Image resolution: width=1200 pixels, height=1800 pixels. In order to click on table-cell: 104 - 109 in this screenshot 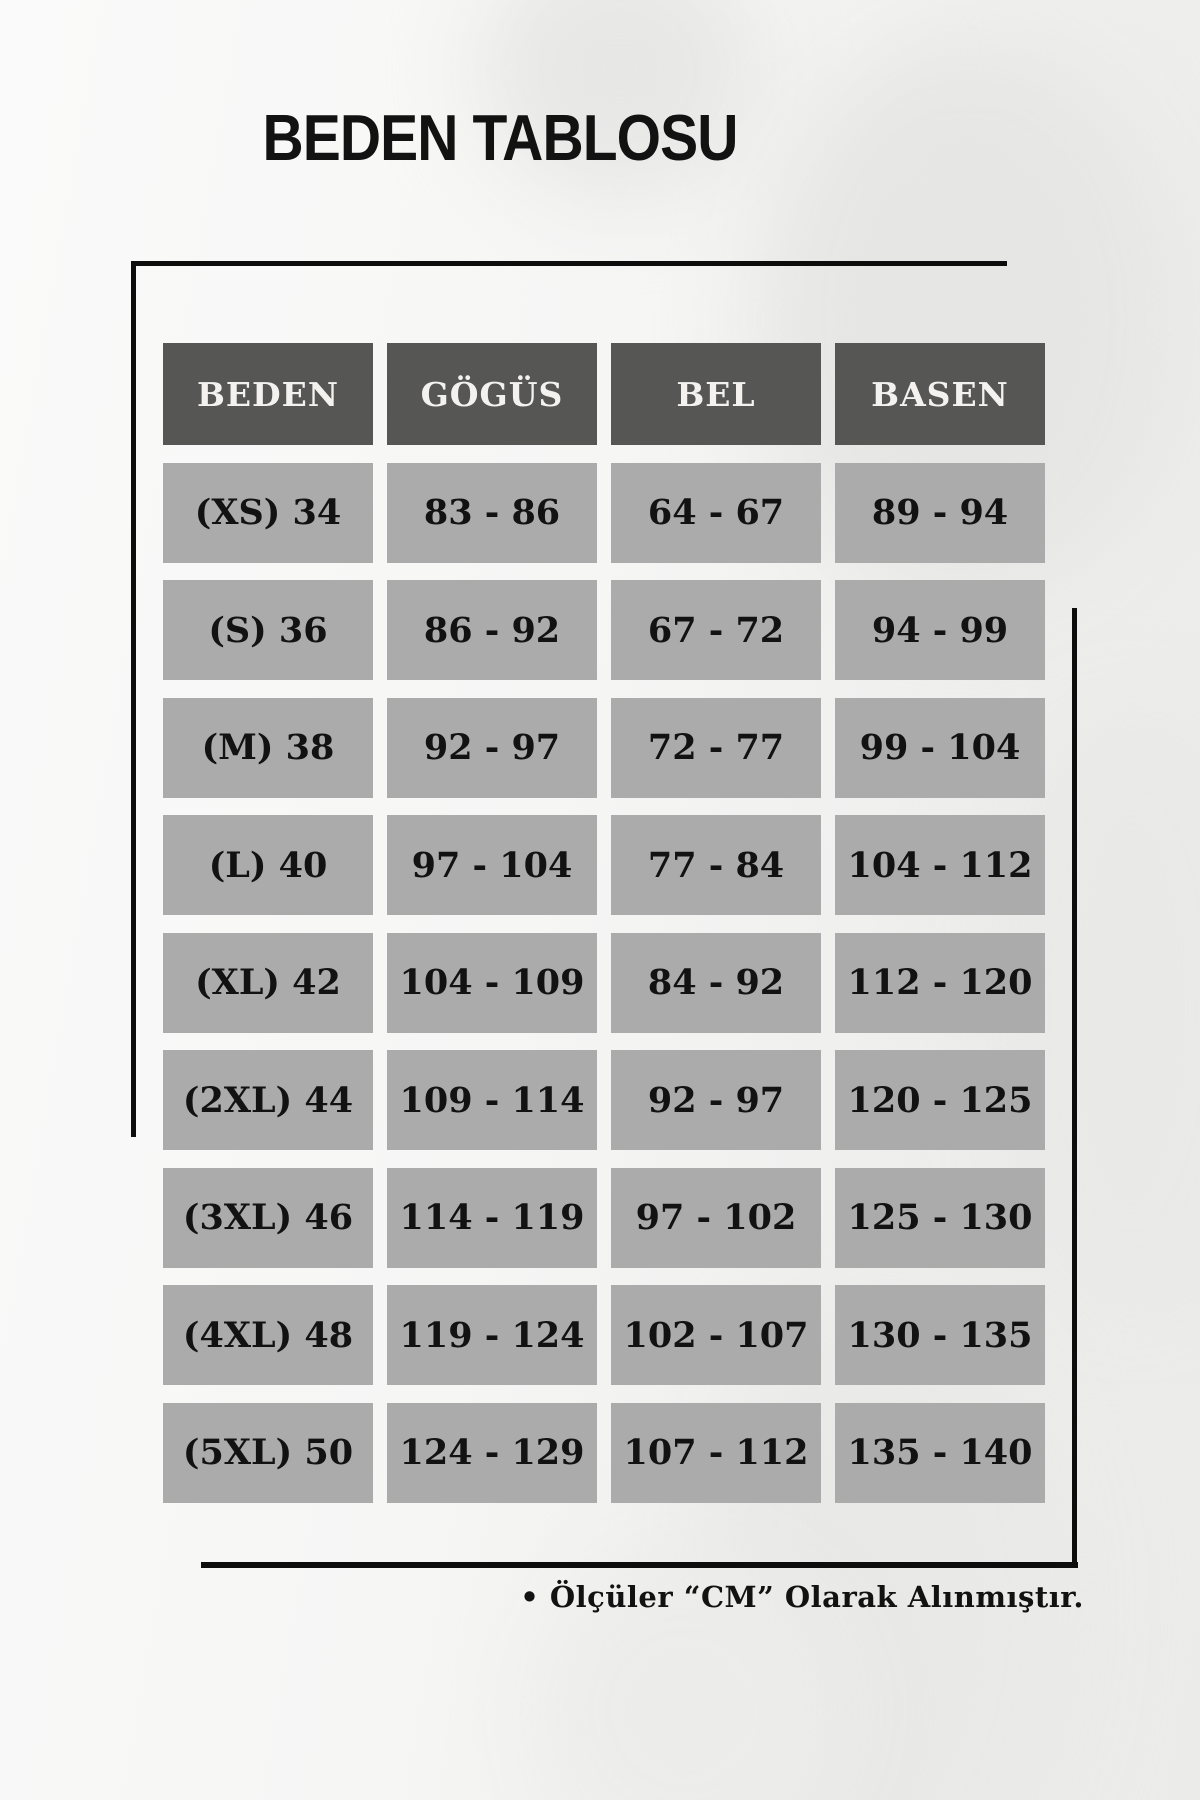, I will do `click(492, 982)`.